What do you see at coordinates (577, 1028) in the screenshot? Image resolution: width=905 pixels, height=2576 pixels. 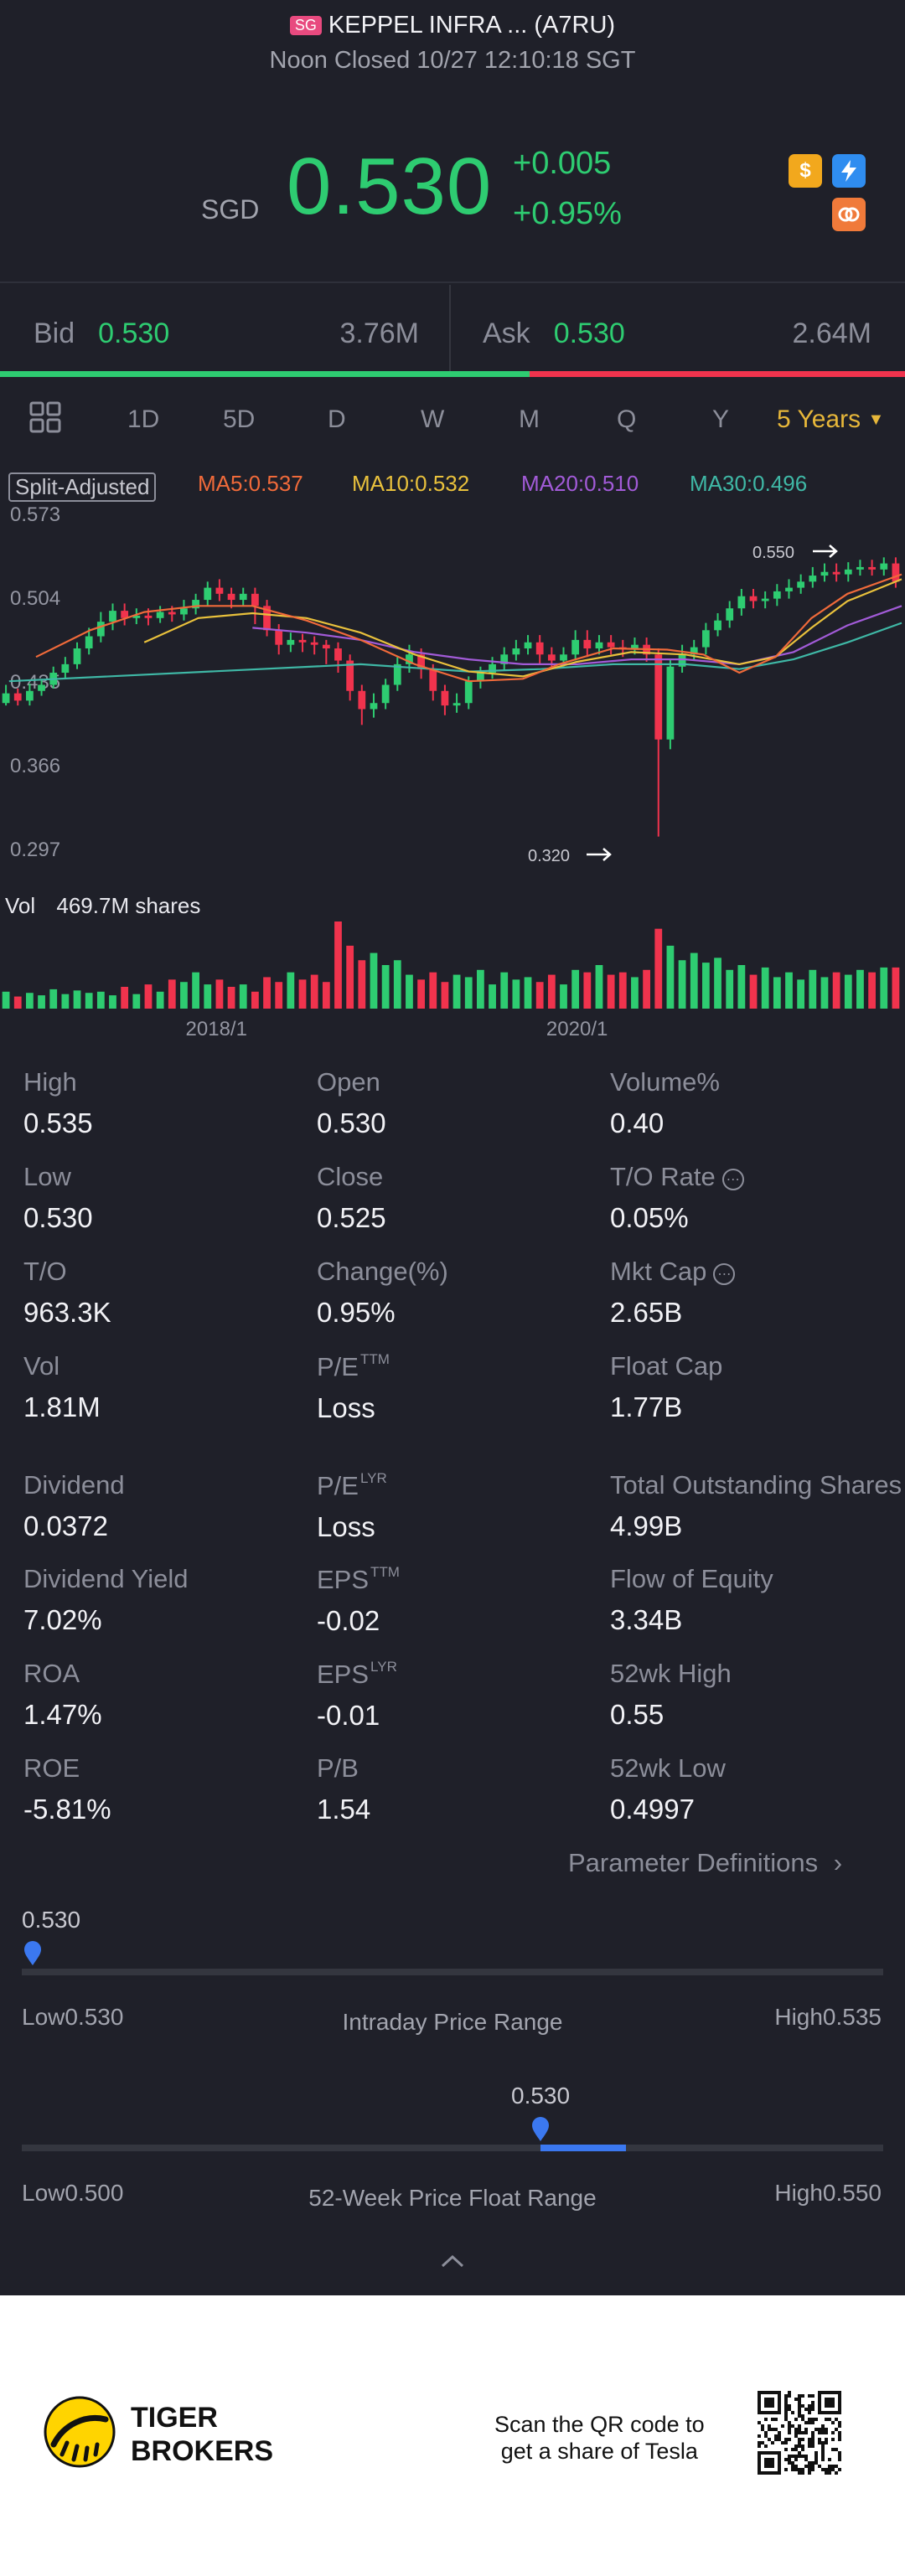 I see `x-tick-label: 2020/1` at bounding box center [577, 1028].